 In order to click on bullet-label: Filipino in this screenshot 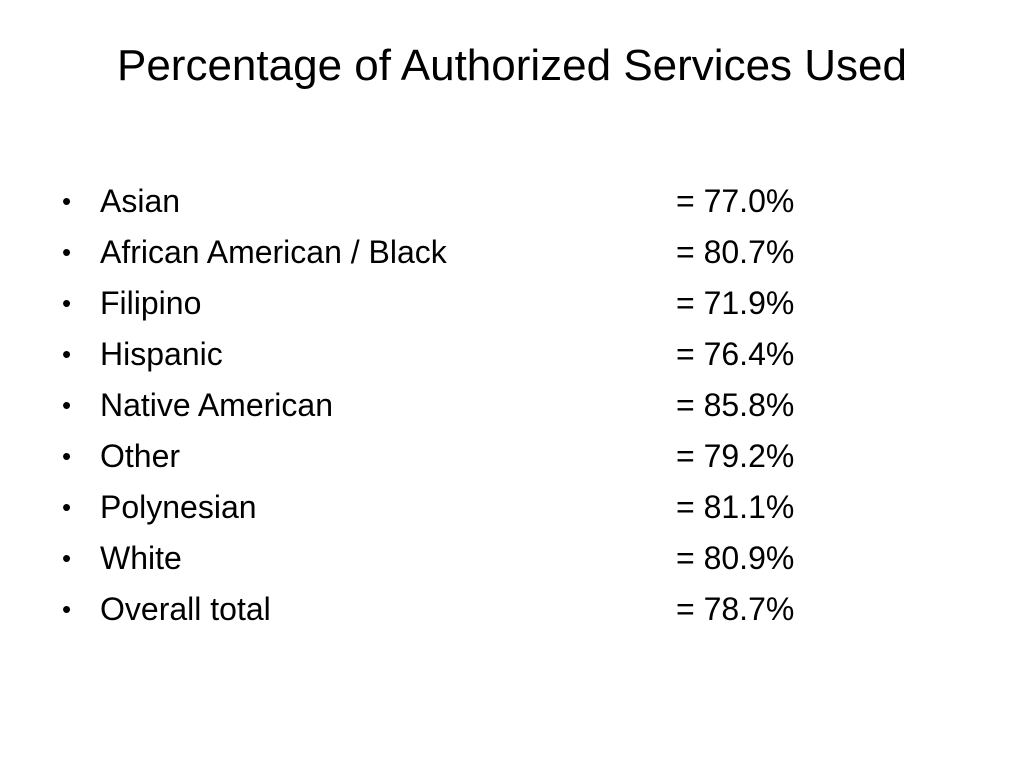, I will do `click(151, 303)`.